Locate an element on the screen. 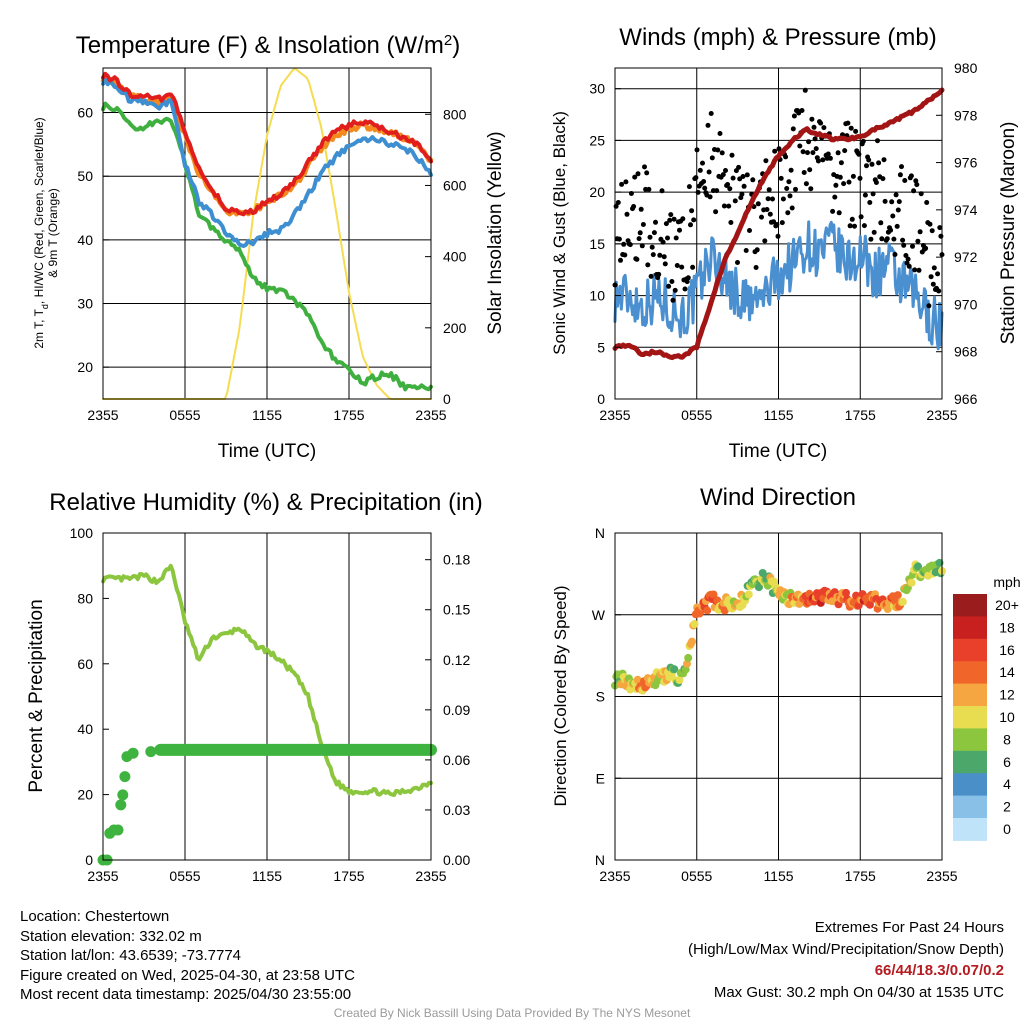  wind-plot-frame is located at coordinates (778, 233).